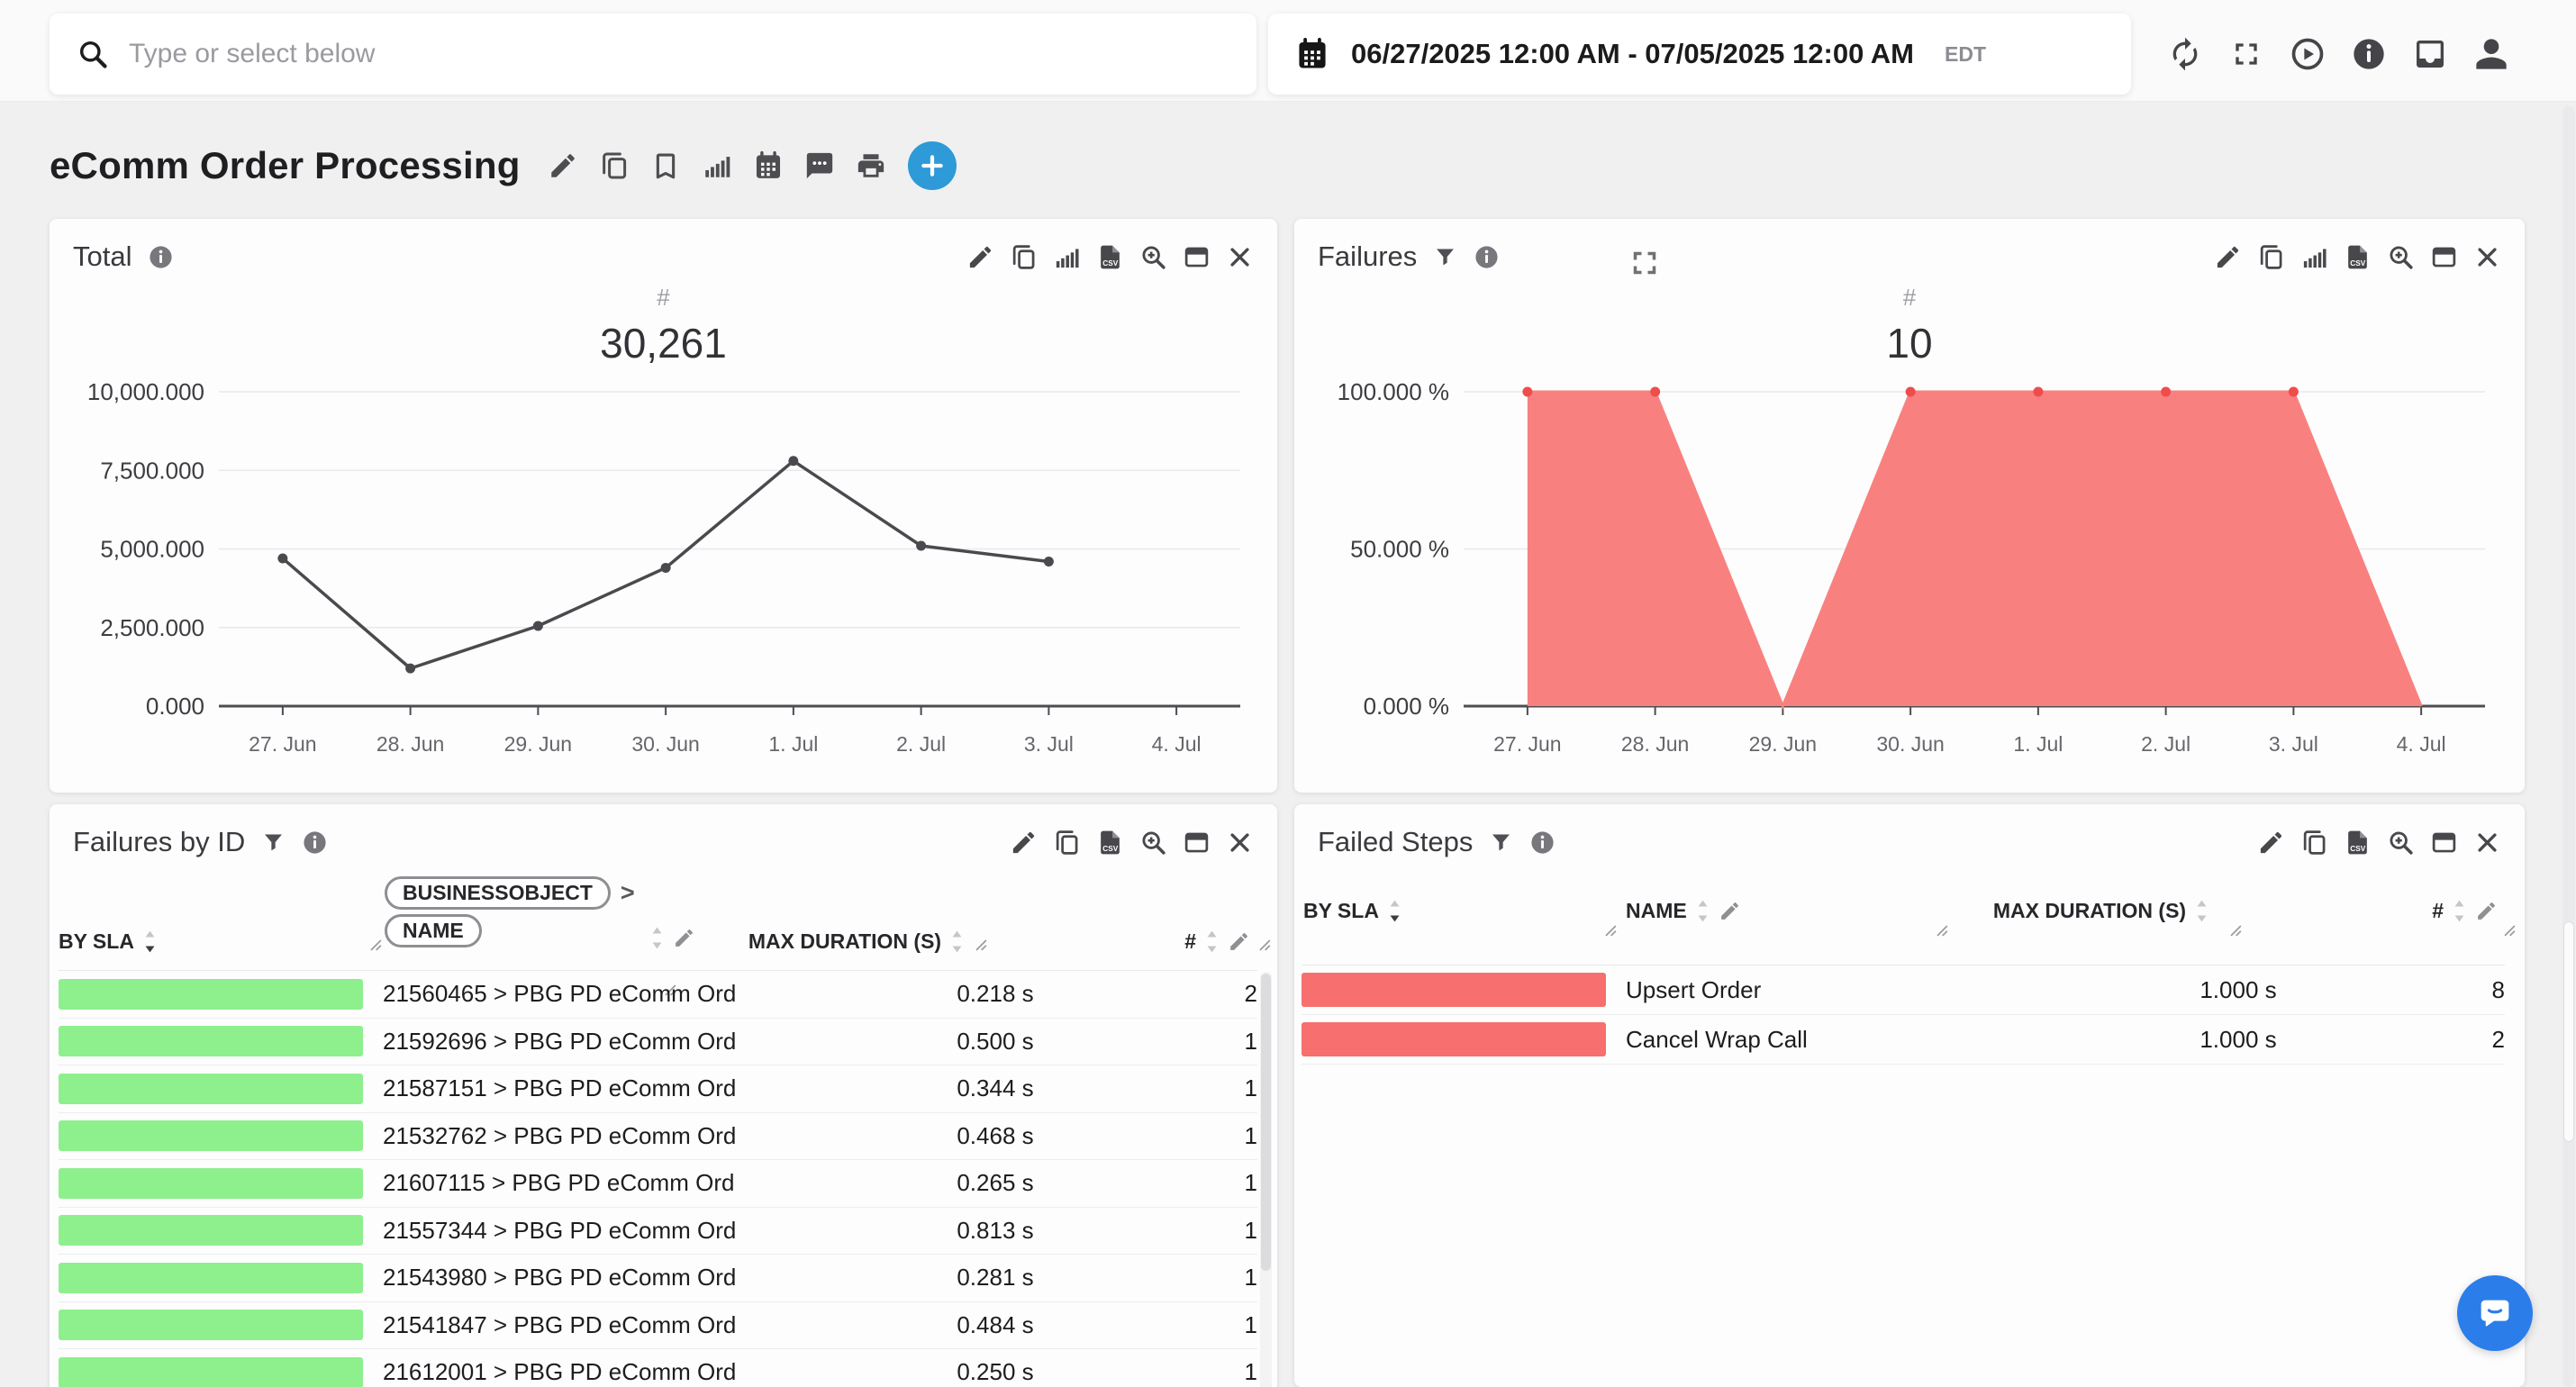 The height and width of the screenshot is (1387, 2576). What do you see at coordinates (932, 165) in the screenshot?
I see `add-button` at bounding box center [932, 165].